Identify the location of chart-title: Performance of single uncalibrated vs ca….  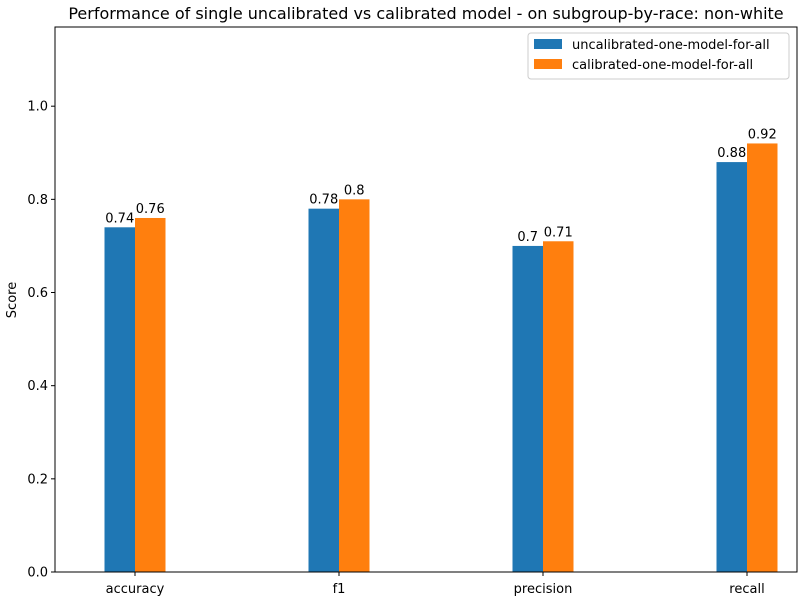
(425, 13).